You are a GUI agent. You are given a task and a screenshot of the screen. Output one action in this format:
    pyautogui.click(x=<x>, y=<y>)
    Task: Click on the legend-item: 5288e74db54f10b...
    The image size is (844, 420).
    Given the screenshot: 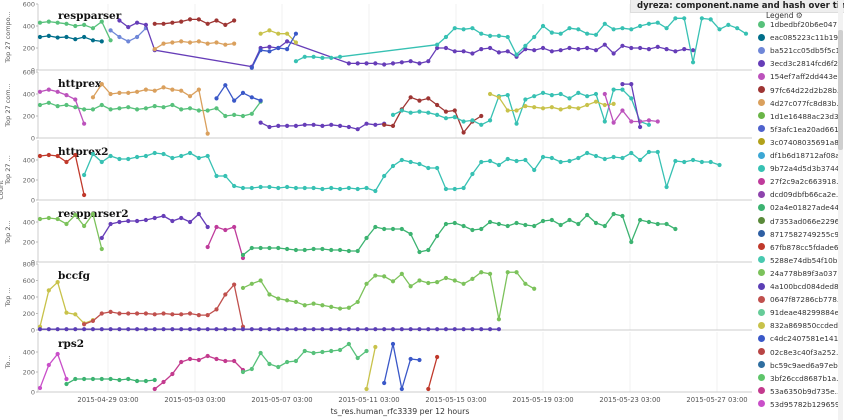 What is the action you would take?
    pyautogui.click(x=800, y=261)
    